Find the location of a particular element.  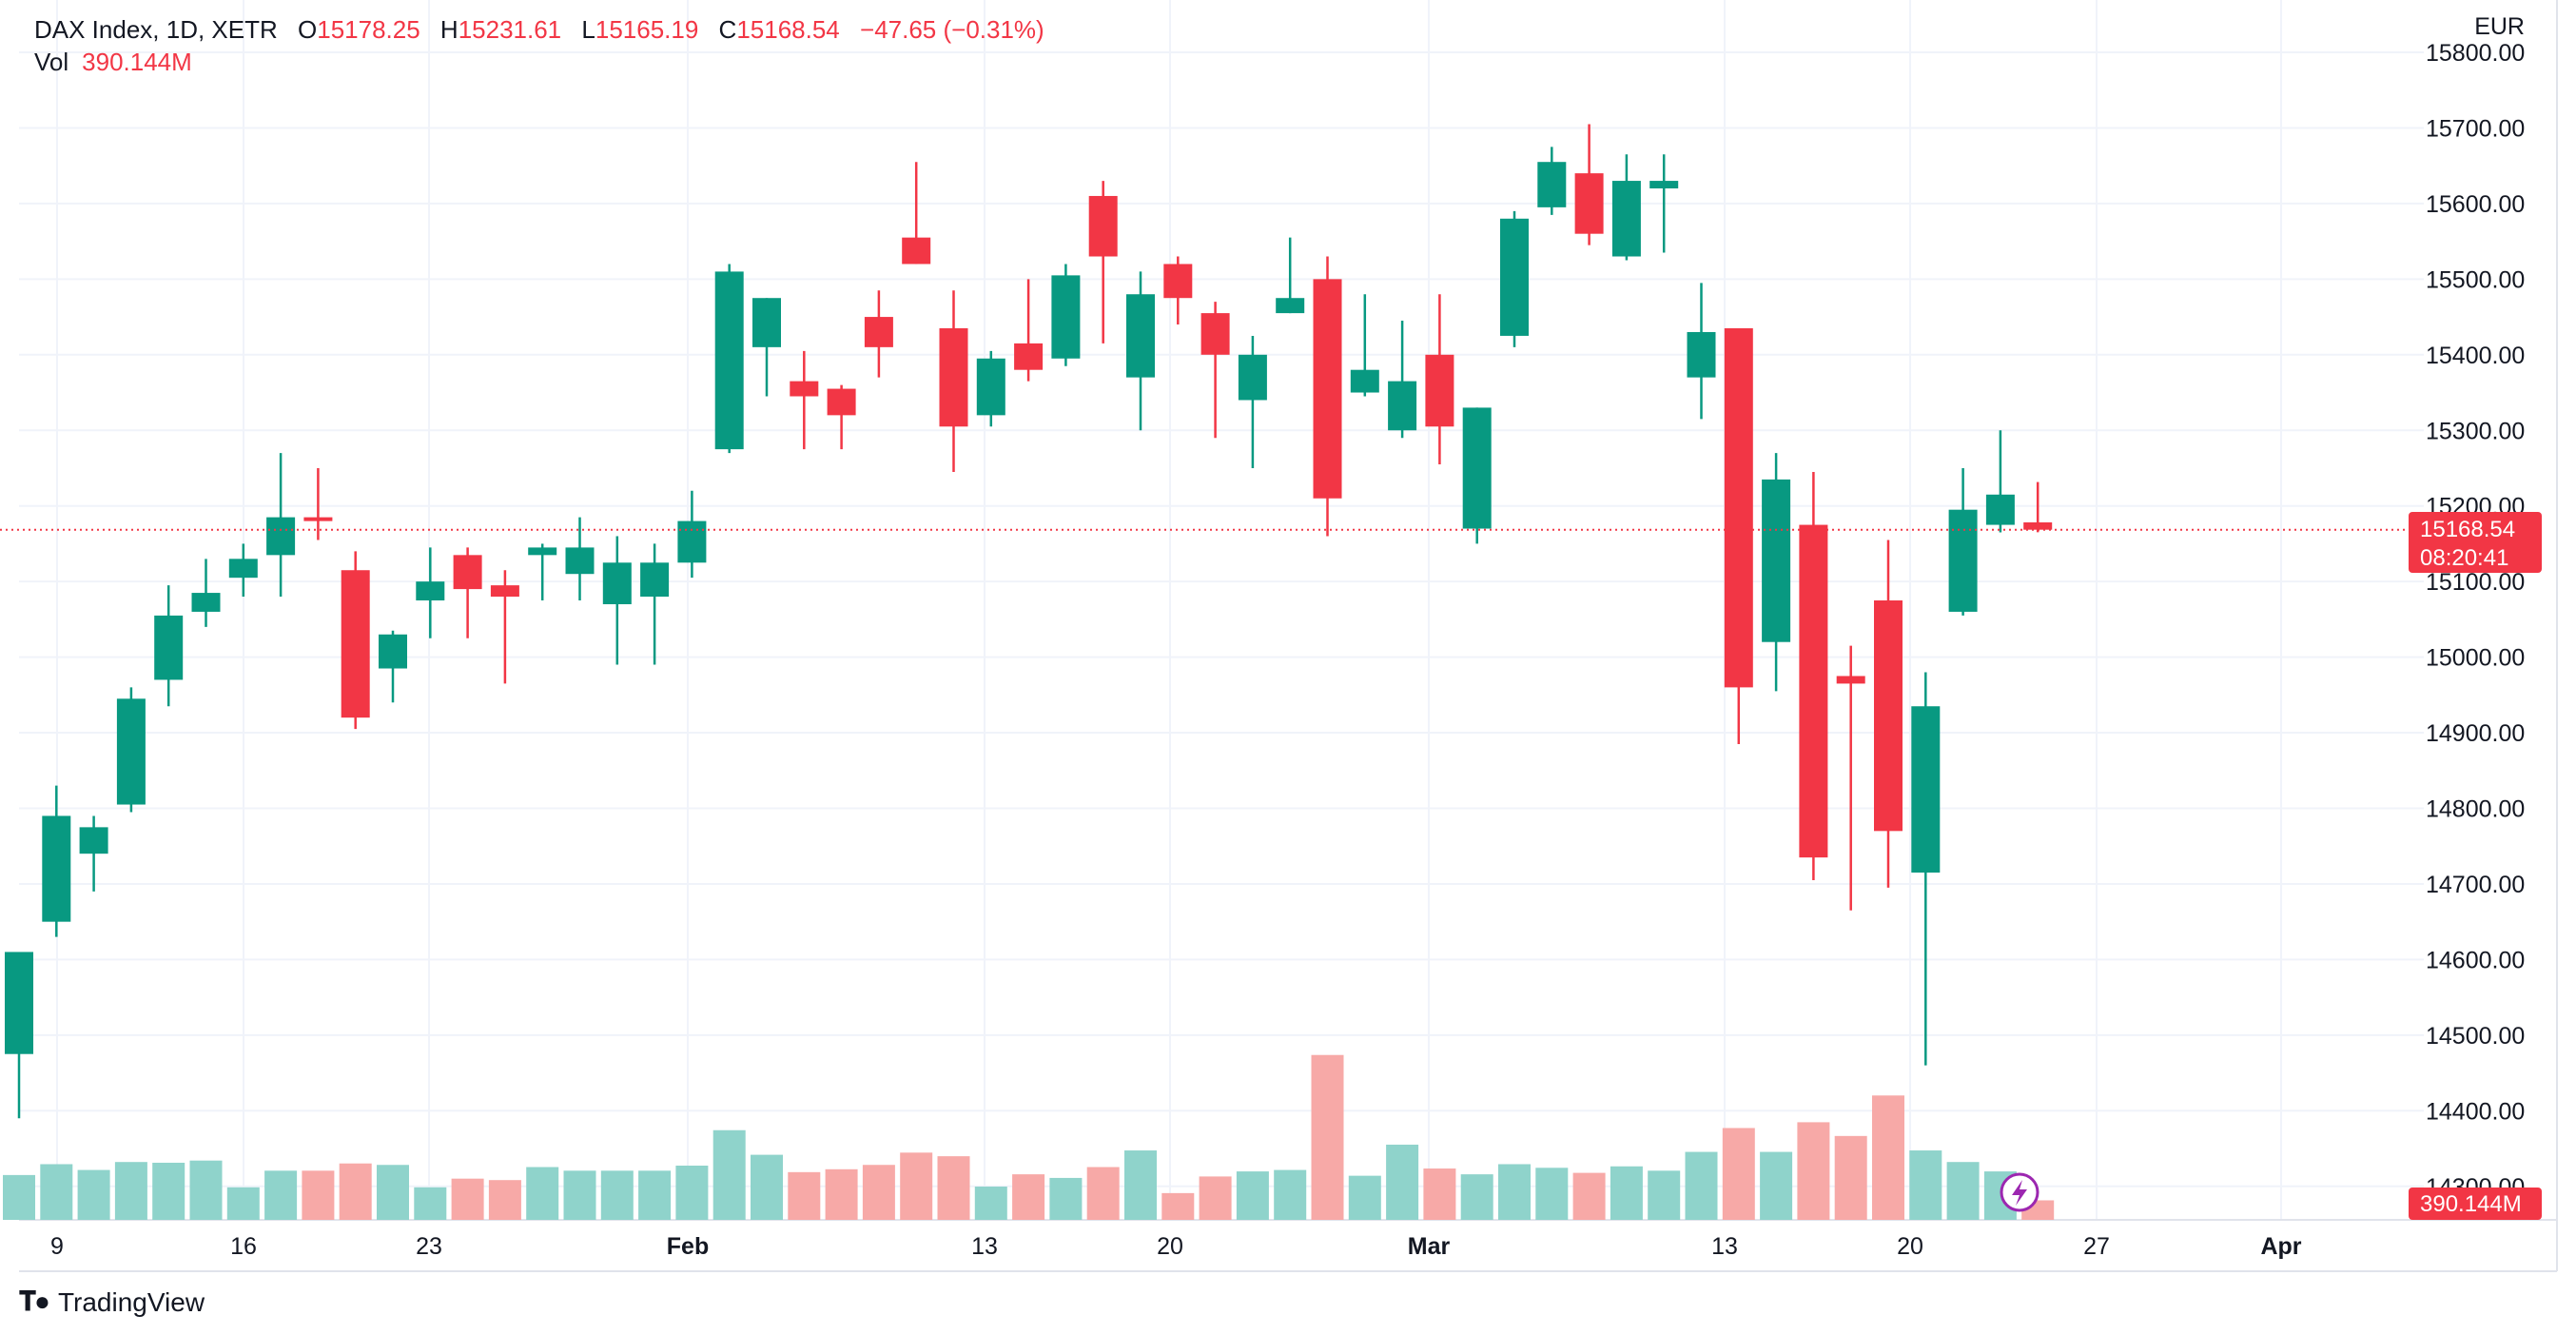

price-tick-label: 15400.00 is located at coordinates (2476, 356).